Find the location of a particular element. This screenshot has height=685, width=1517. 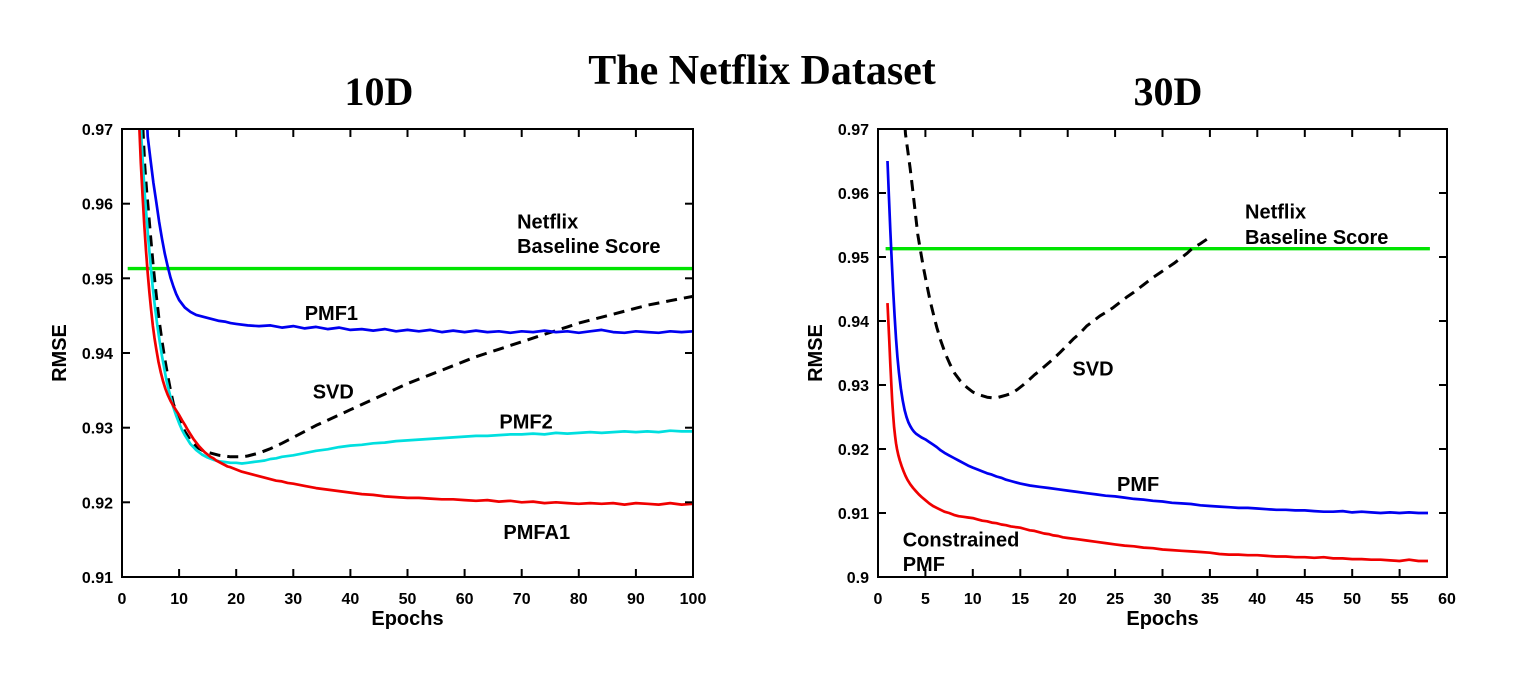

series-svd-line is located at coordinates (1055, 264).